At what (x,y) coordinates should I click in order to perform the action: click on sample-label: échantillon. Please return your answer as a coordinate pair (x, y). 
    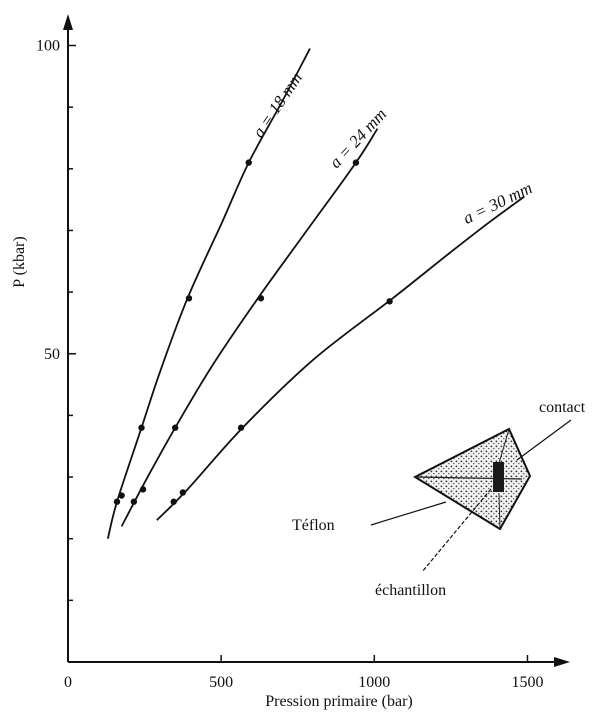
    Looking at the image, I should click on (410, 590).